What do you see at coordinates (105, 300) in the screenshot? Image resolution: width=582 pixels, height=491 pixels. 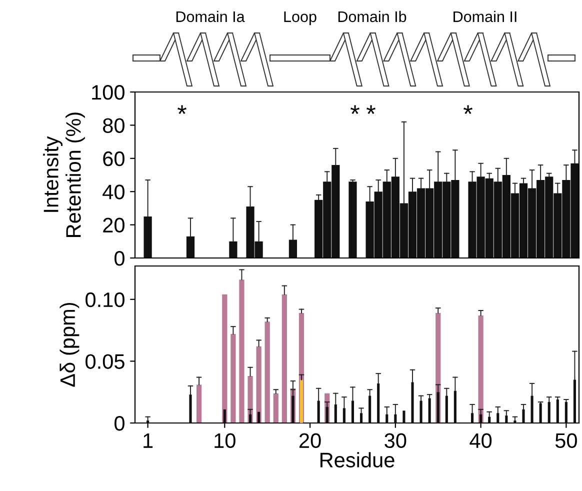 I see `y-tick-label: 0.10` at bounding box center [105, 300].